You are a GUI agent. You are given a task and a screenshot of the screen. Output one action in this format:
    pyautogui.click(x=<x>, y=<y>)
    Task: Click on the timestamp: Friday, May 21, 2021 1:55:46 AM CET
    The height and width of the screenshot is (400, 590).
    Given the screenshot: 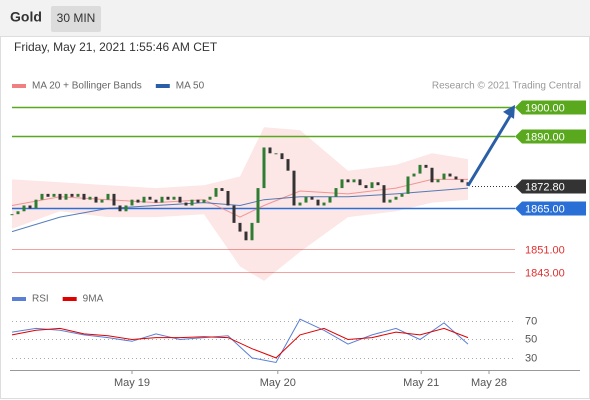 What is the action you would take?
    pyautogui.click(x=116, y=47)
    